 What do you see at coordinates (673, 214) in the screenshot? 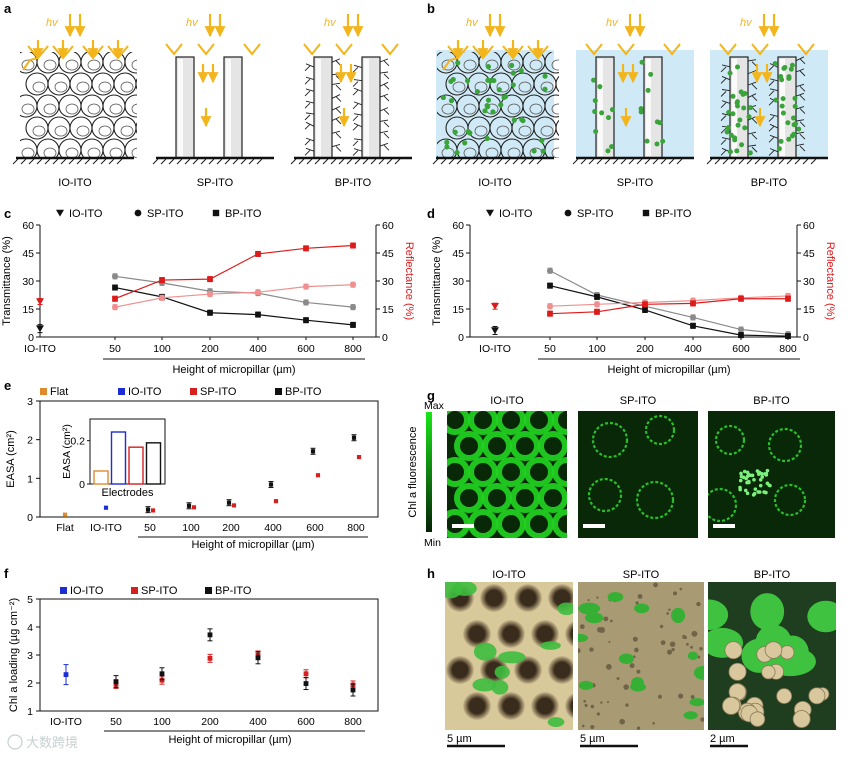
I see `legend-label: BP-ITO` at bounding box center [673, 214].